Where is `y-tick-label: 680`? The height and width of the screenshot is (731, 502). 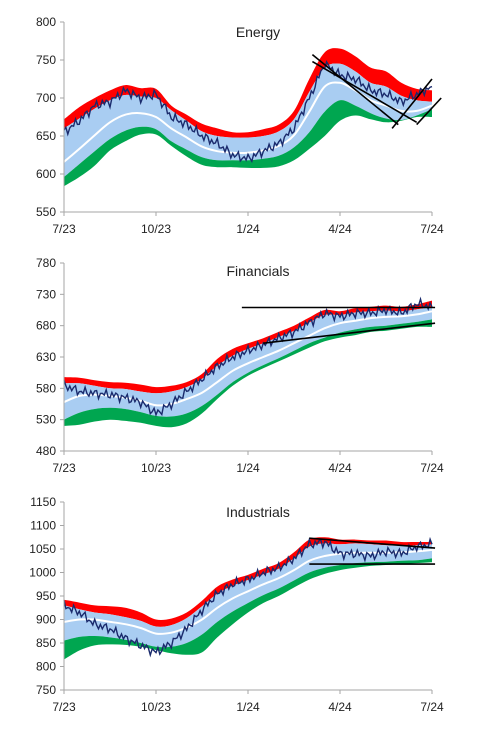 y-tick-label: 680 is located at coordinates (46, 326).